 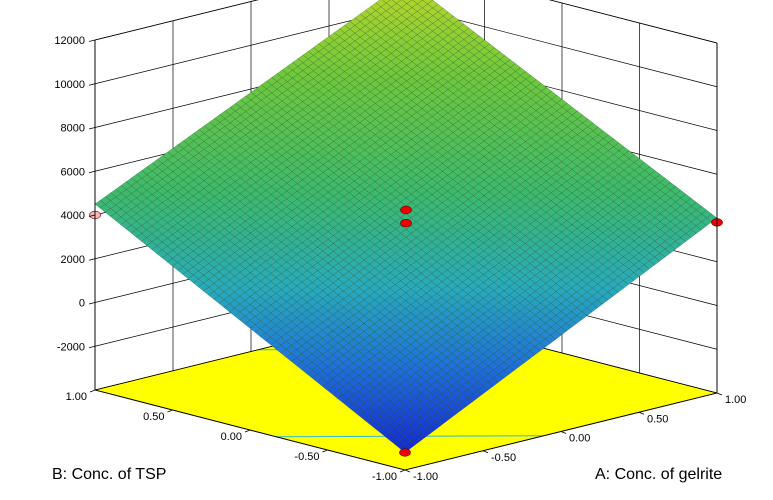 What do you see at coordinates (73, 172) in the screenshot?
I see `z-tick-label: 6000` at bounding box center [73, 172].